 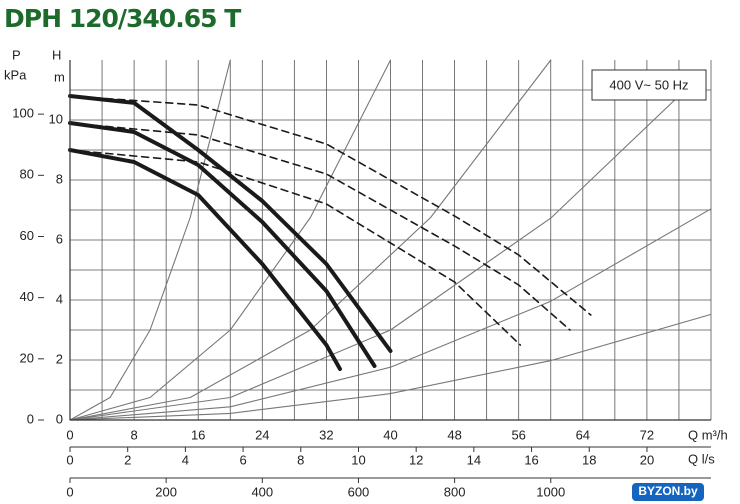 I want to click on annotation: 400 V~ 50 Hz, so click(x=648, y=84).